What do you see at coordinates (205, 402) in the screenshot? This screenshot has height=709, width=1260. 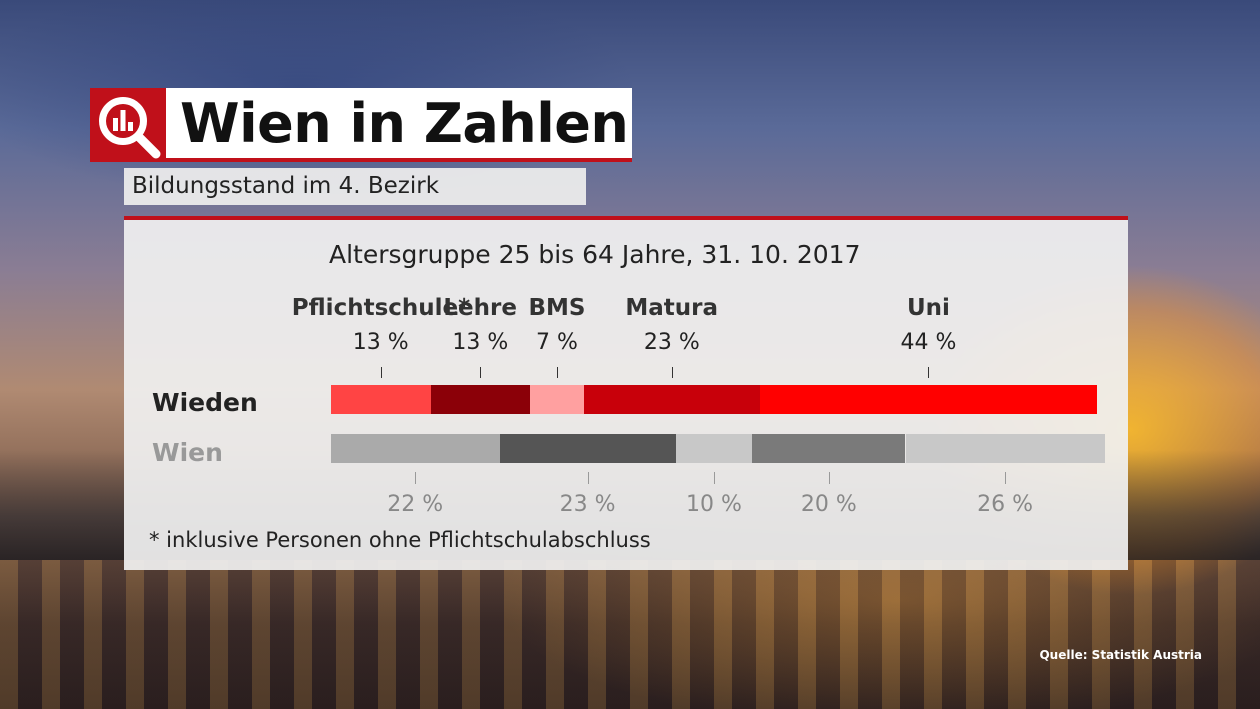 I see `row-label-wieden: Wieden` at bounding box center [205, 402].